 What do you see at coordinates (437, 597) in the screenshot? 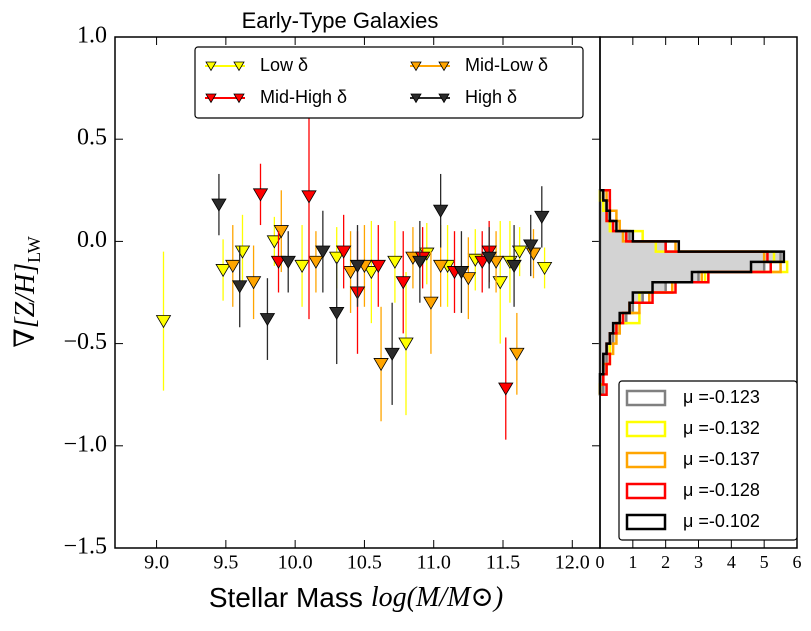
I see `x-label-math: log(M/M⊙)` at bounding box center [437, 597].